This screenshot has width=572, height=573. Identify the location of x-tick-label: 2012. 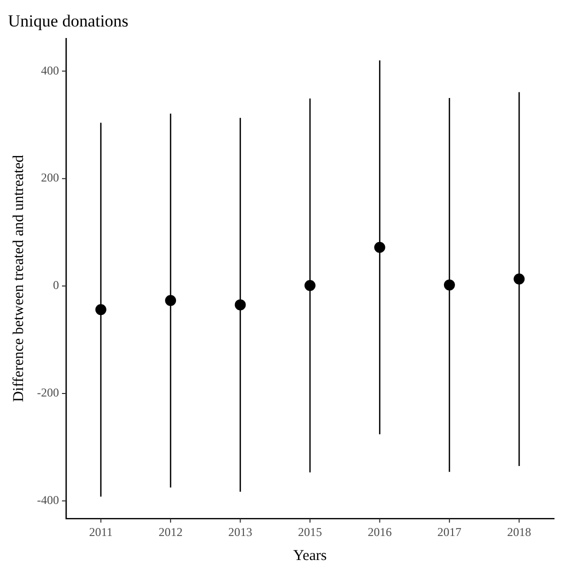
(170, 531).